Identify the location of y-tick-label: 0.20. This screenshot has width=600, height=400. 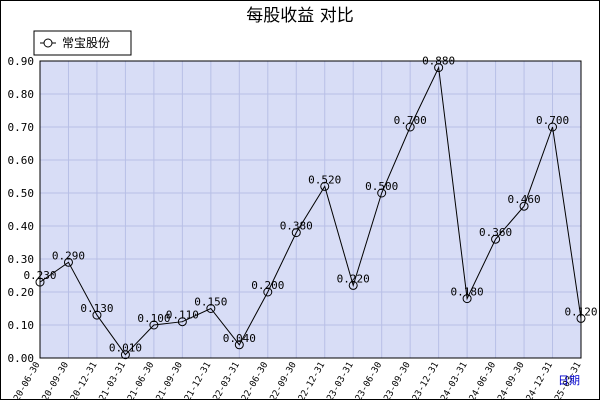
(21, 292).